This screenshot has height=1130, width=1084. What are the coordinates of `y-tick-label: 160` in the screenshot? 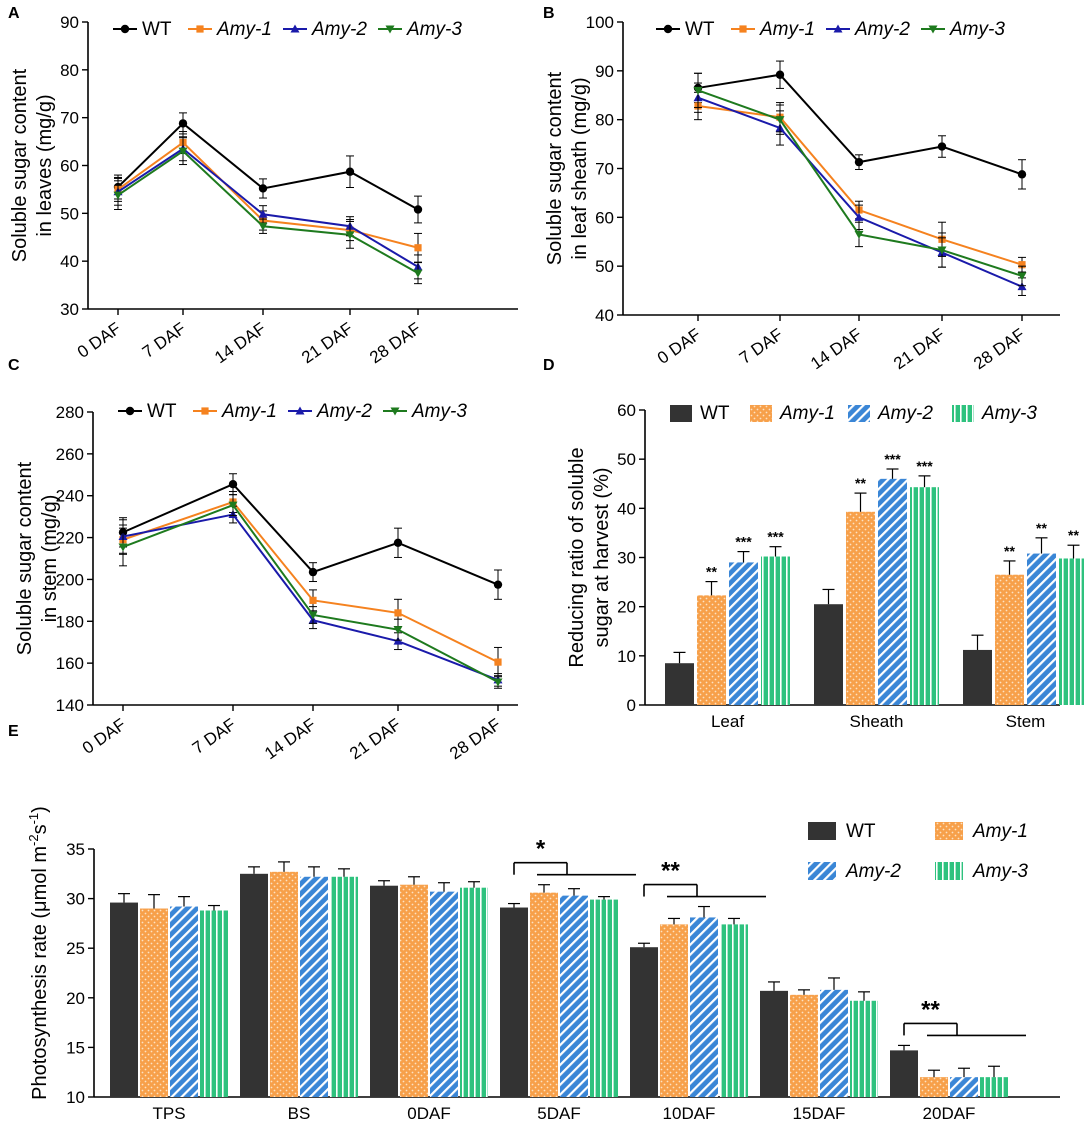 It's located at (70, 663).